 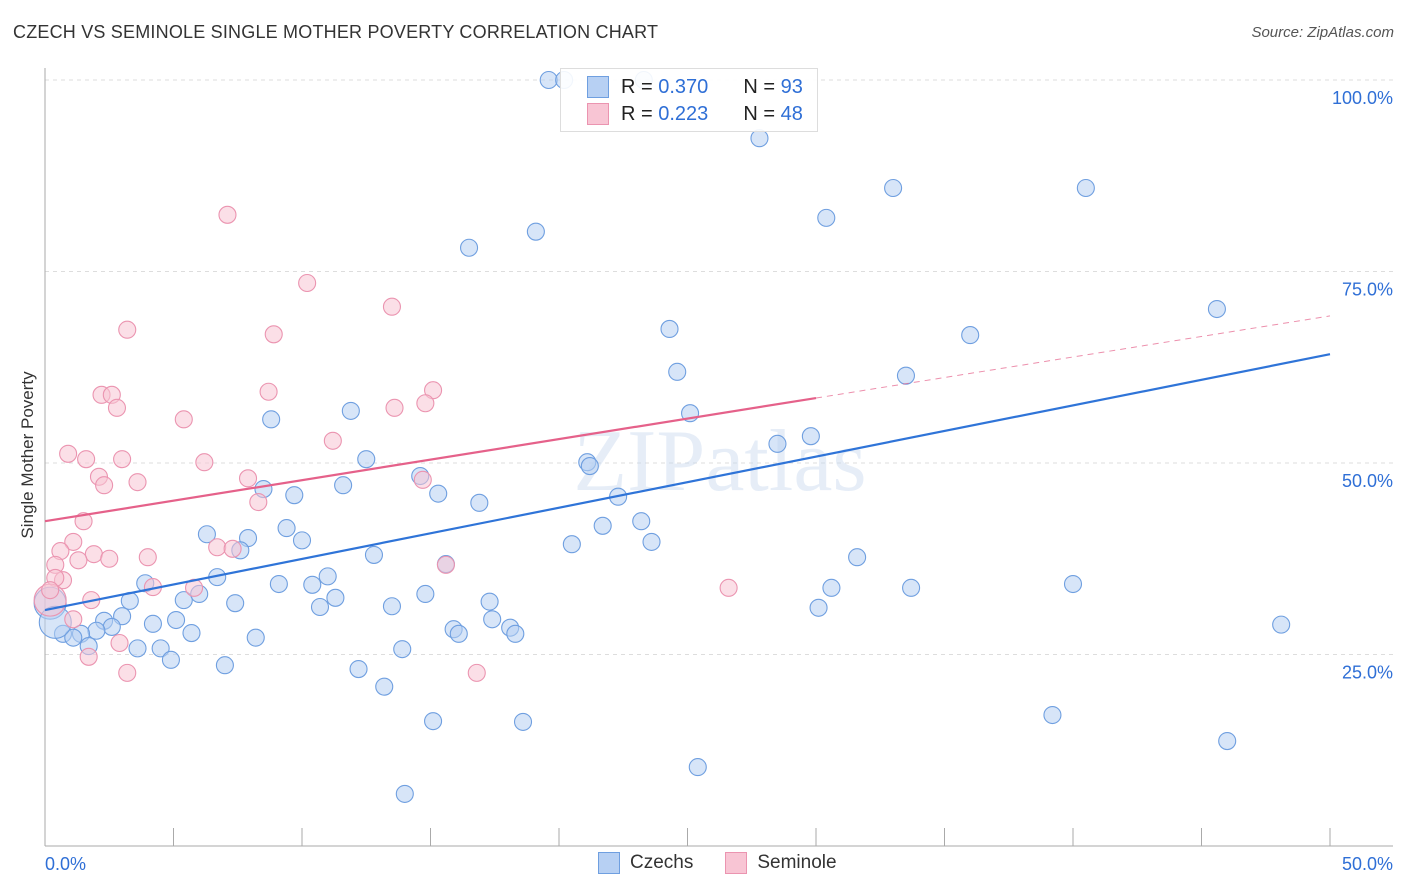 I want to click on seminole-swatch, so click(x=598, y=114).